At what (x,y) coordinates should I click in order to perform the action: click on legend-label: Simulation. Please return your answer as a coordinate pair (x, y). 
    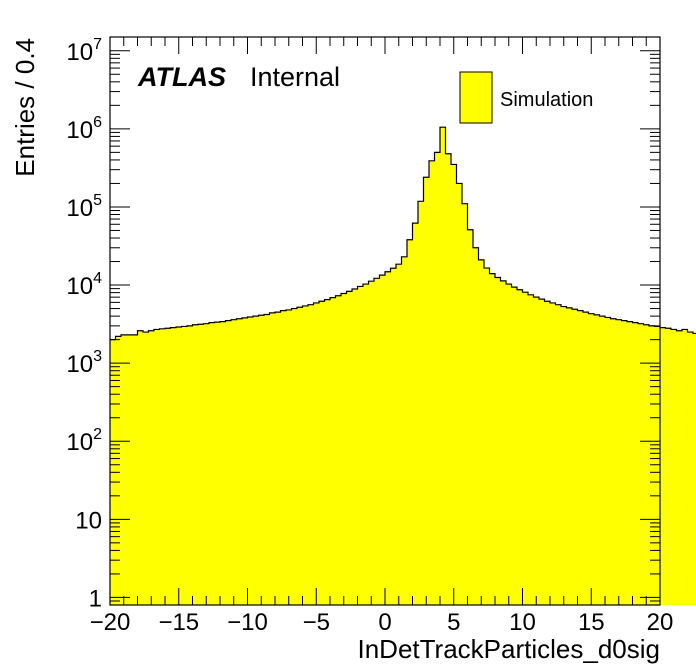
    Looking at the image, I should click on (546, 100).